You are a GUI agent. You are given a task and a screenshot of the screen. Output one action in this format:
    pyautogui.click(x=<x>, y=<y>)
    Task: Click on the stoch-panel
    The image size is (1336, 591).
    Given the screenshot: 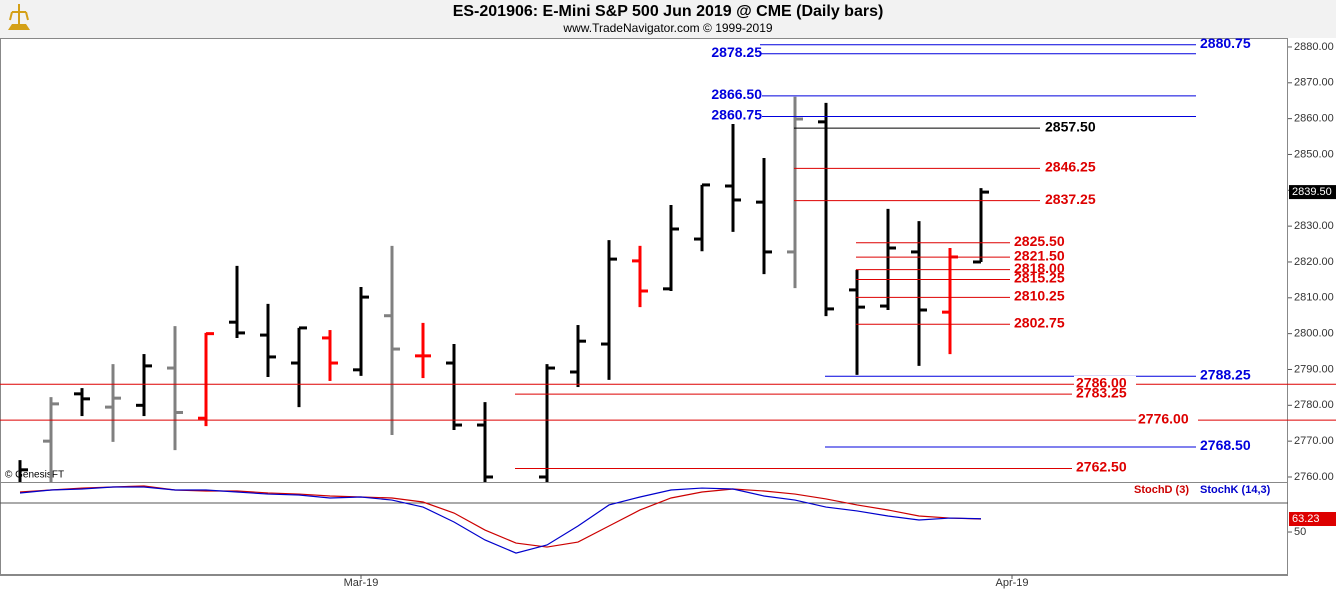 What is the action you would take?
    pyautogui.click(x=644, y=519)
    